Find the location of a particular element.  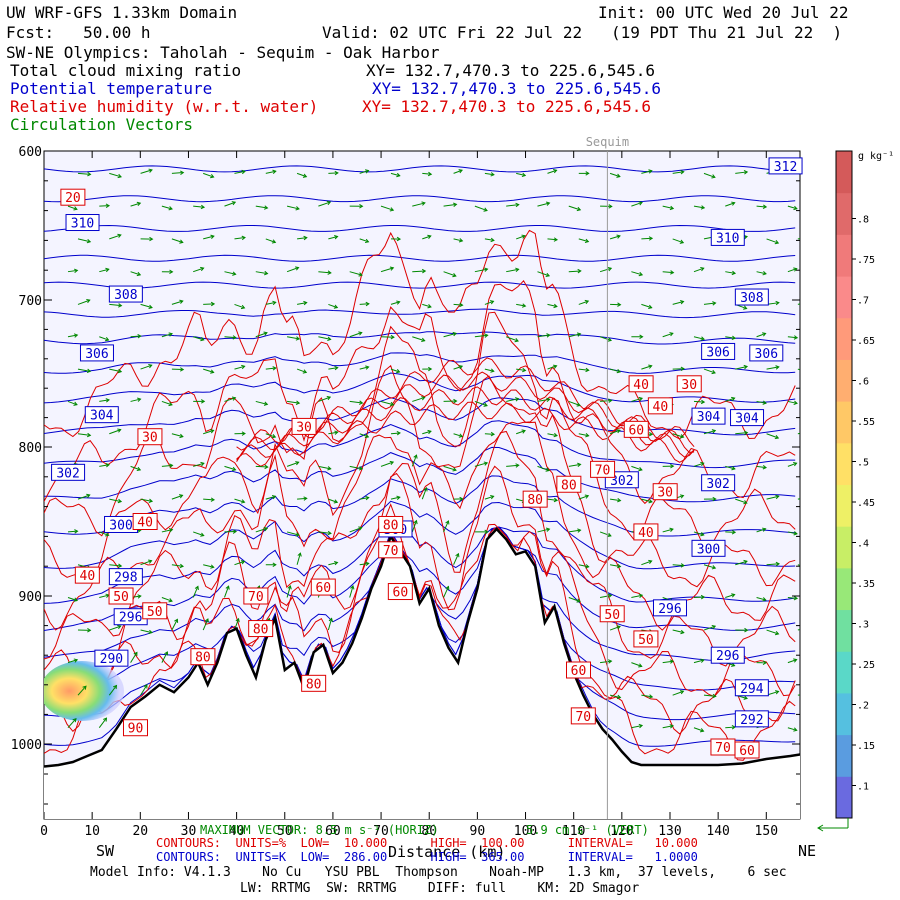

svg-text: 306 is located at coordinates (717, 352).